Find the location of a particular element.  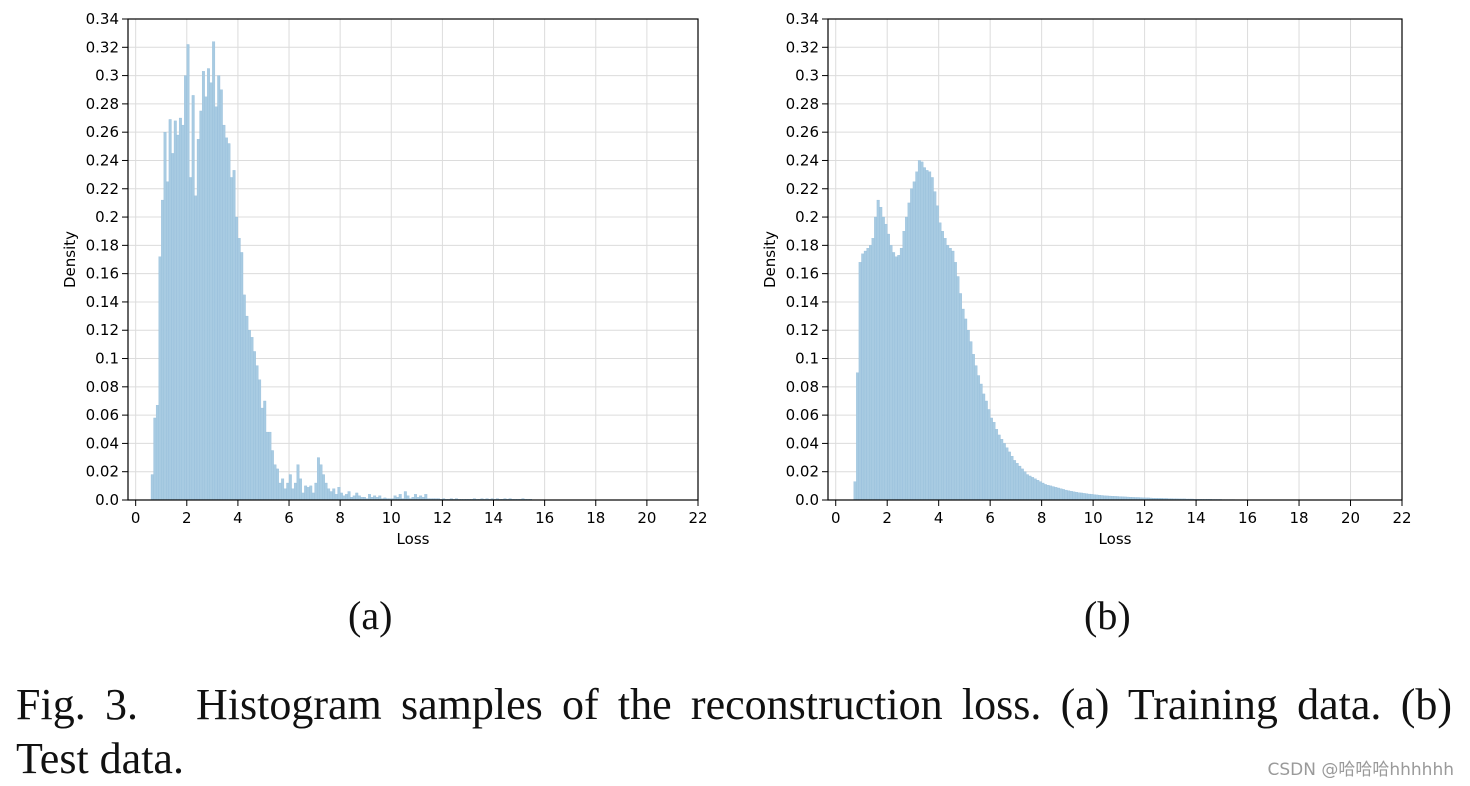

x-tick-label: 12 is located at coordinates (442, 518).